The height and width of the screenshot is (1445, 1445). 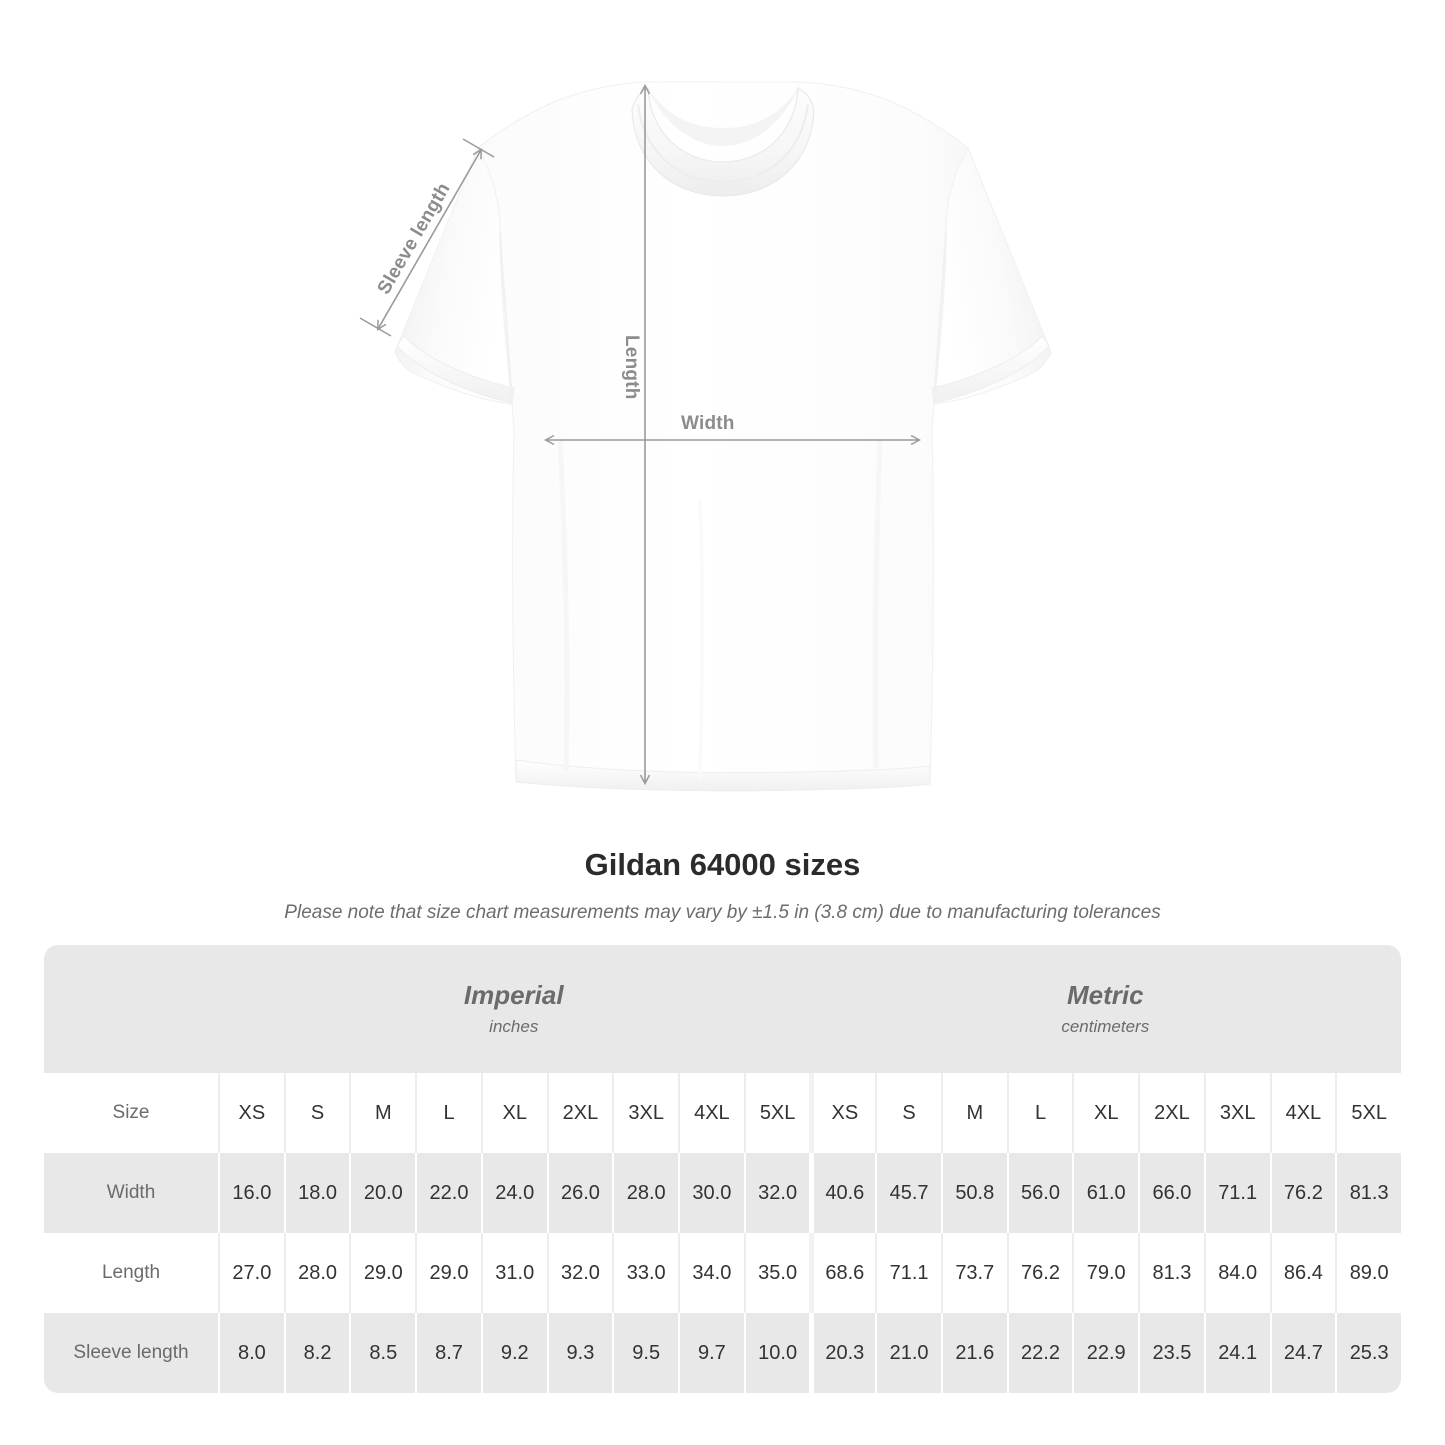 I want to click on value-cell: 9.2, so click(x=513, y=1353).